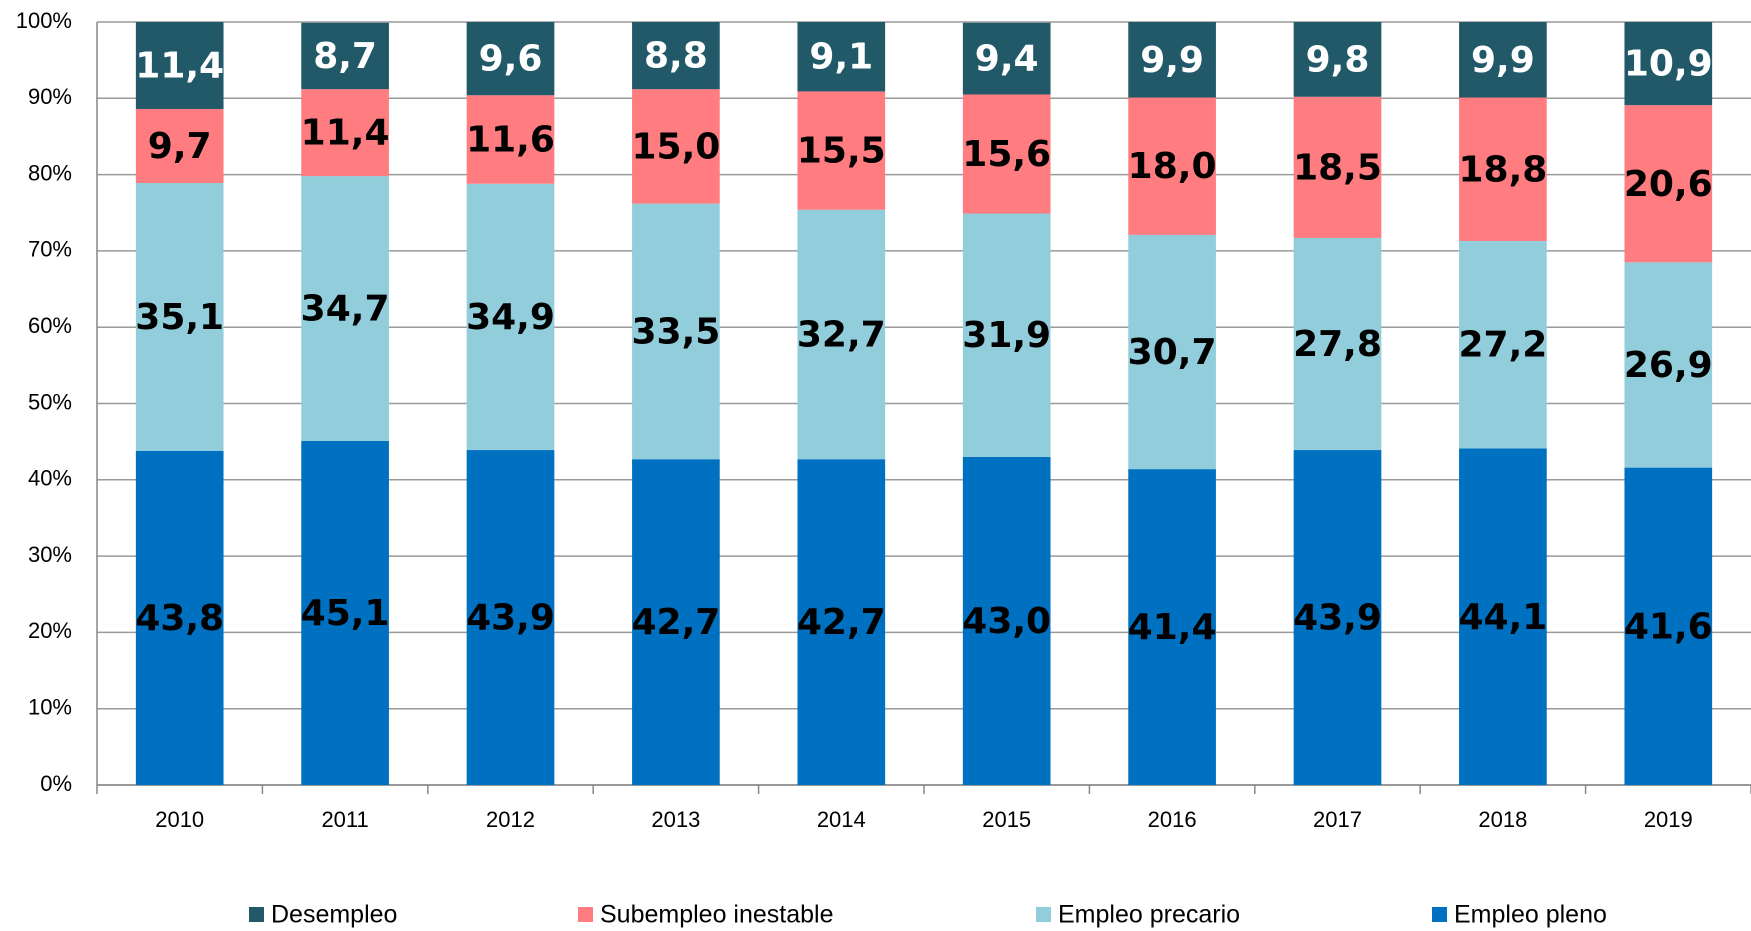  Describe the element at coordinates (1668, 819) in the screenshot. I see `x-tick-label: 2019` at that location.